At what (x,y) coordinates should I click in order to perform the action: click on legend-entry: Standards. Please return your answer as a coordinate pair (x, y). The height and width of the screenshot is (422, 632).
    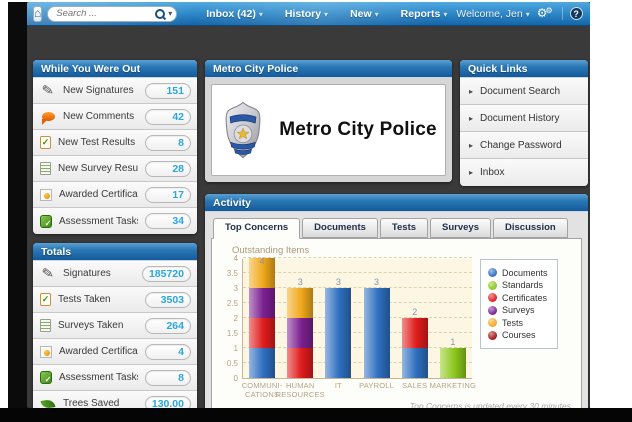
    Looking at the image, I should click on (518, 285).